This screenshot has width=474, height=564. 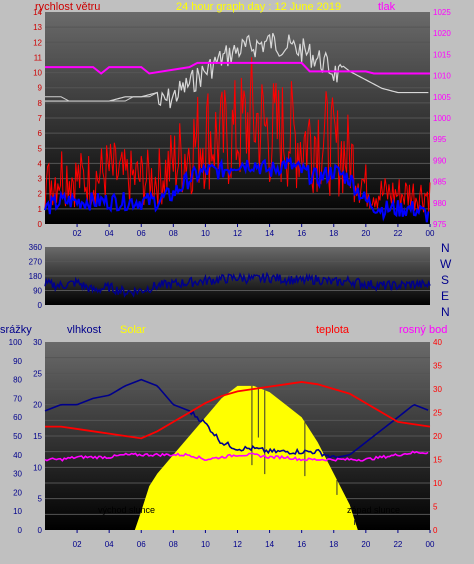 What do you see at coordinates (17, 398) in the screenshot?
I see `left-y-tick-label: 70` at bounding box center [17, 398].